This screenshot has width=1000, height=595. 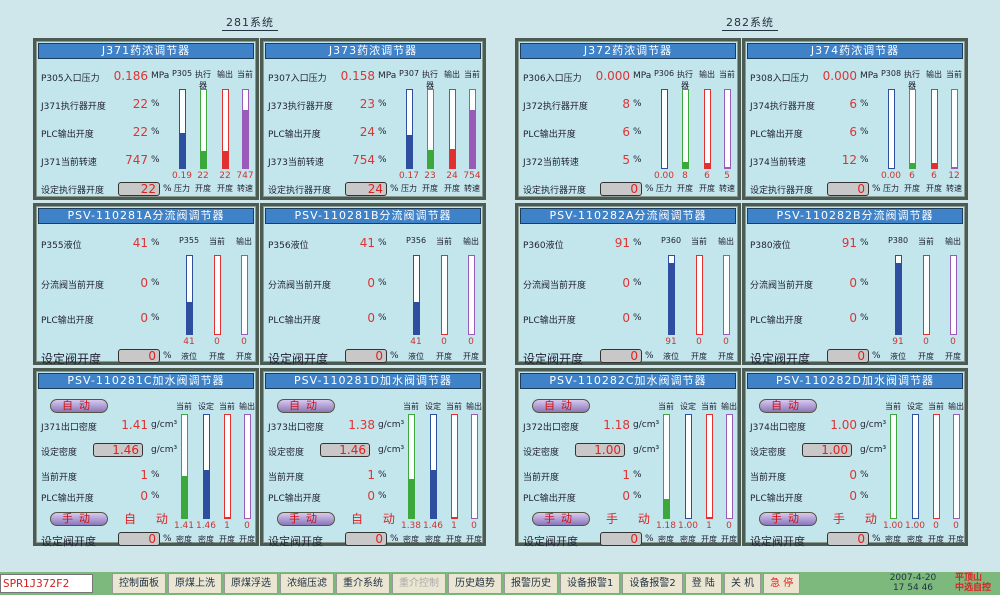 What do you see at coordinates (626, 160) in the screenshot?
I see `row-value: 5` at bounding box center [626, 160].